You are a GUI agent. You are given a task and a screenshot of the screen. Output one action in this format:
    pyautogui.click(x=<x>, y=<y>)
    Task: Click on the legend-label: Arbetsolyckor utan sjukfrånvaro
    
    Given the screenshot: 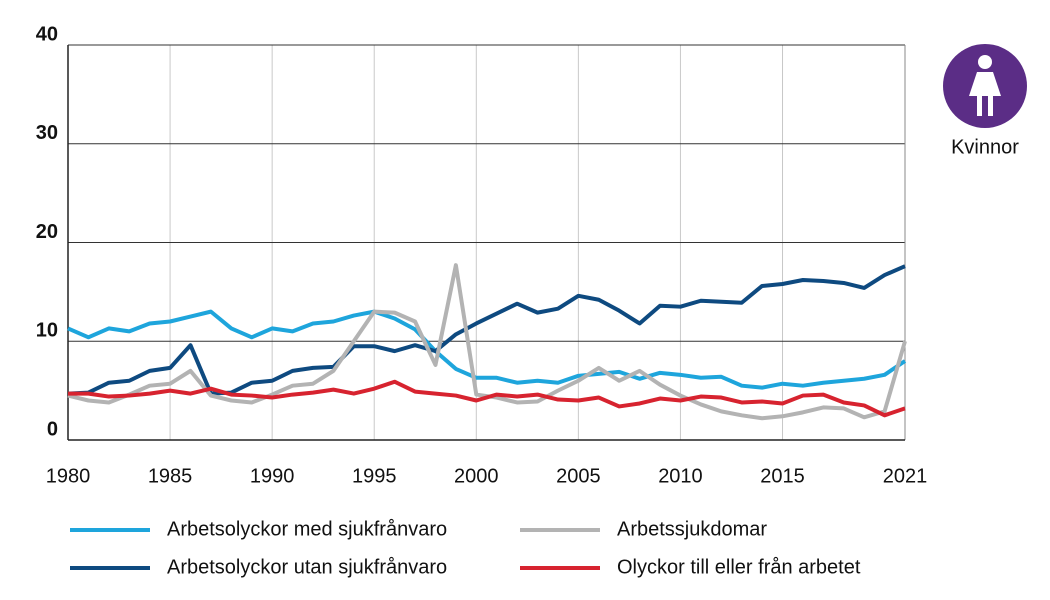 What is the action you would take?
    pyautogui.click(x=307, y=567)
    